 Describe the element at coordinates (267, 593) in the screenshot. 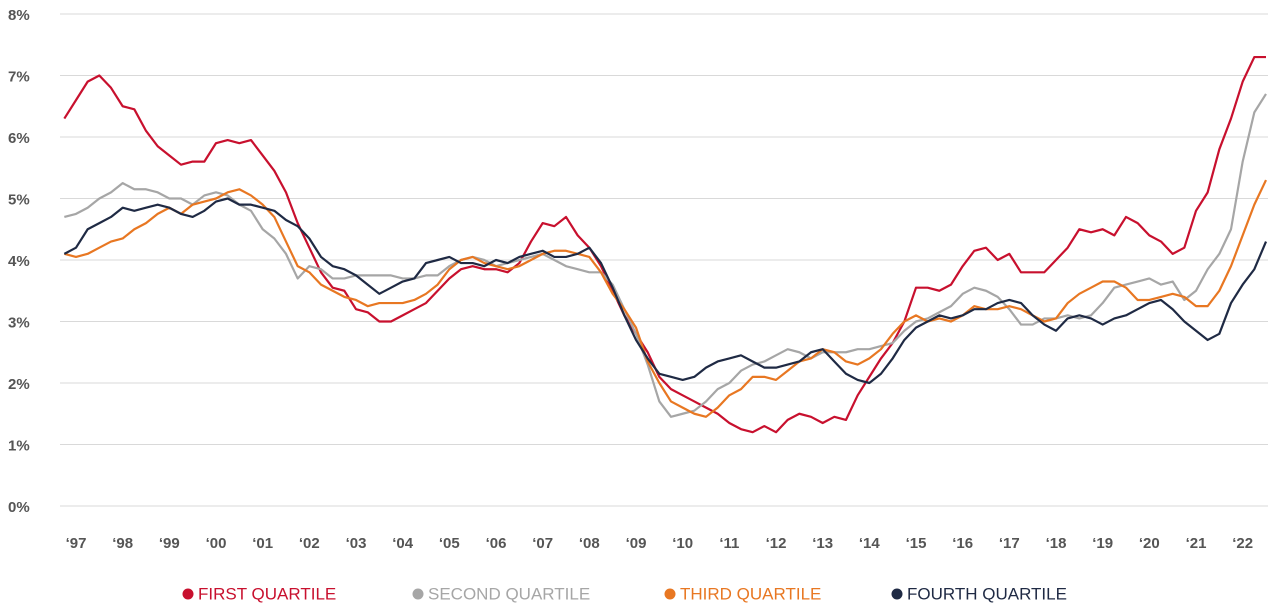

I see `legend-label: FIRST QUARTILE` at that location.